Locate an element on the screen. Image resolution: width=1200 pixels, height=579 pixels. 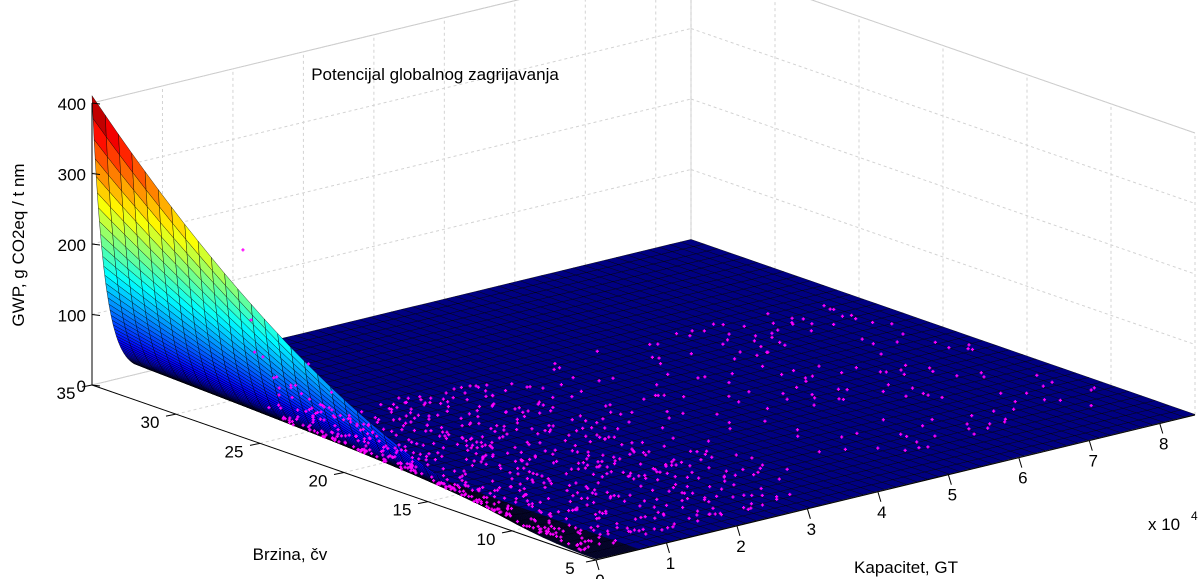
z-tick-label: 400 is located at coordinates (72, 104).